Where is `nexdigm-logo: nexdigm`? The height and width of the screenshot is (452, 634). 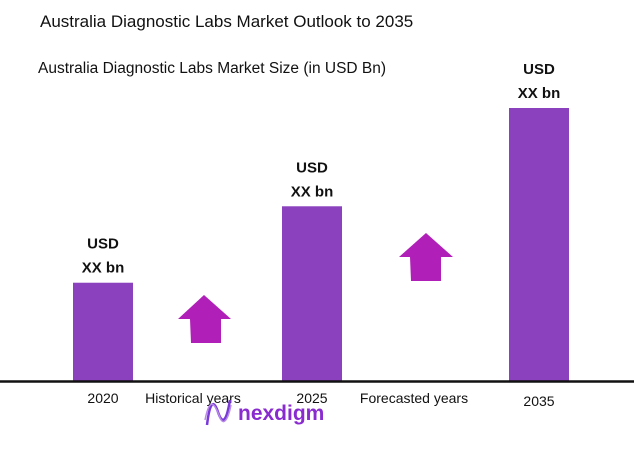 nexdigm-logo: nexdigm is located at coordinates (264, 412).